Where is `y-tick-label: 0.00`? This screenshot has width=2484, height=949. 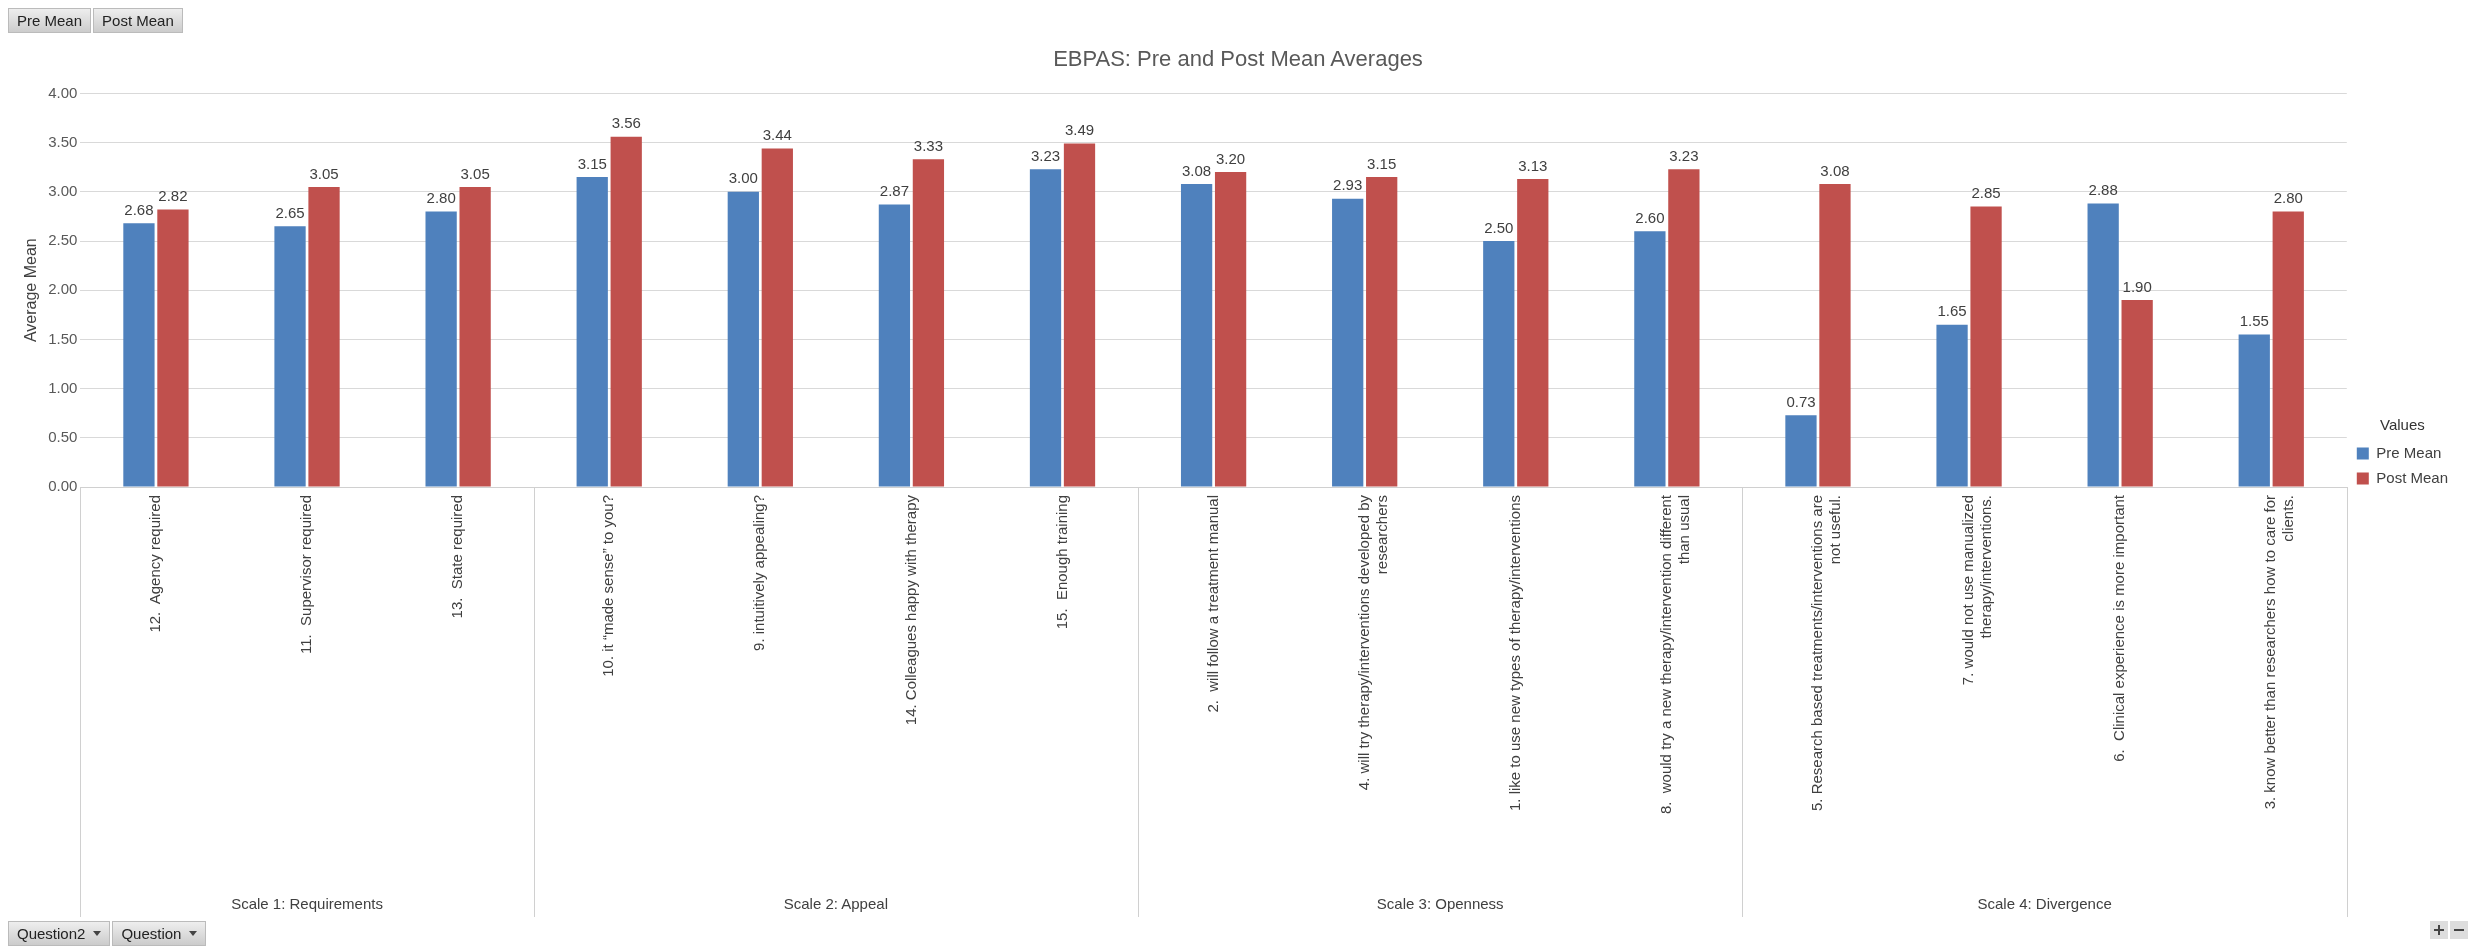
y-tick-label: 0.00 is located at coordinates (63, 486).